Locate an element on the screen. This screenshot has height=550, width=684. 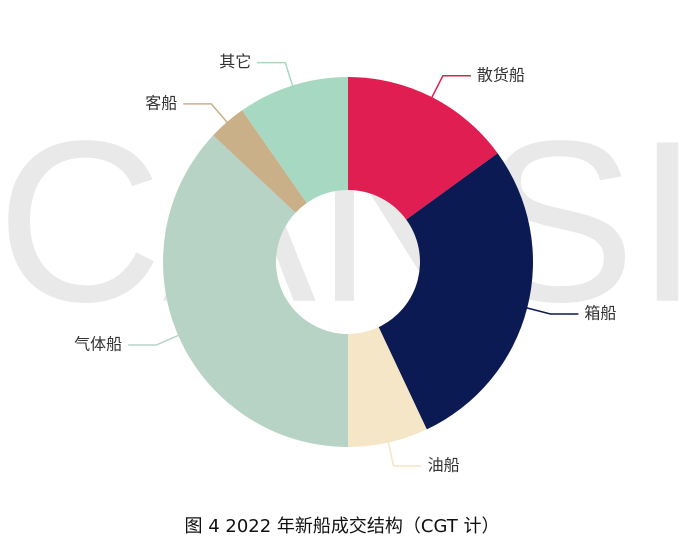
slice-label: 散货船 is located at coordinates (501, 74).